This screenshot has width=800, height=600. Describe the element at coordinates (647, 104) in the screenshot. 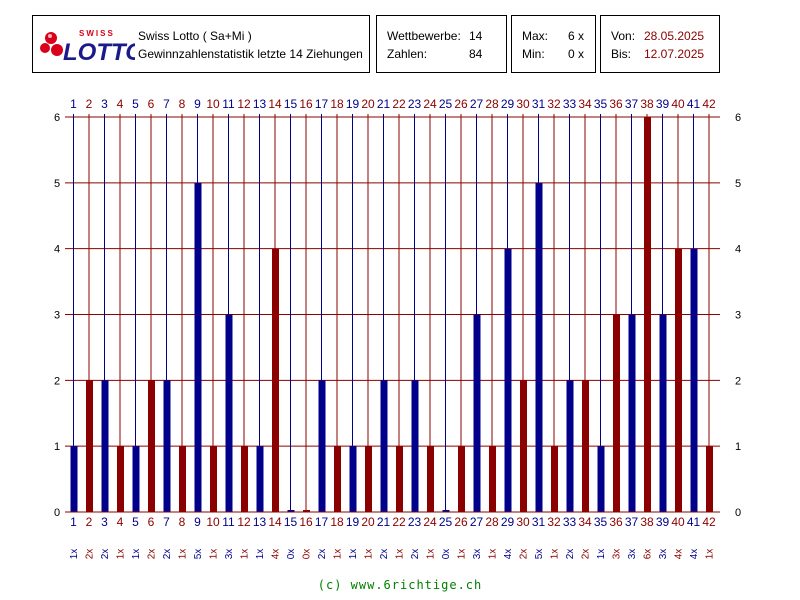

I see `x-tick-label-top: 38` at that location.